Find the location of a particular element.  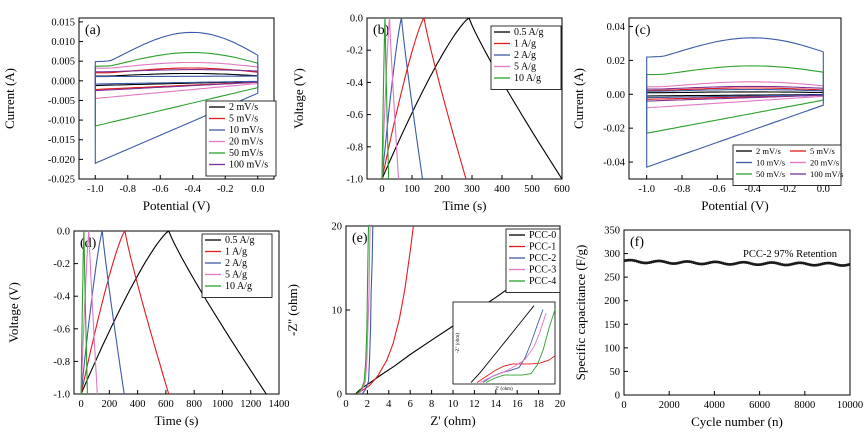

y-tick-label: 250 is located at coordinates (612, 278).